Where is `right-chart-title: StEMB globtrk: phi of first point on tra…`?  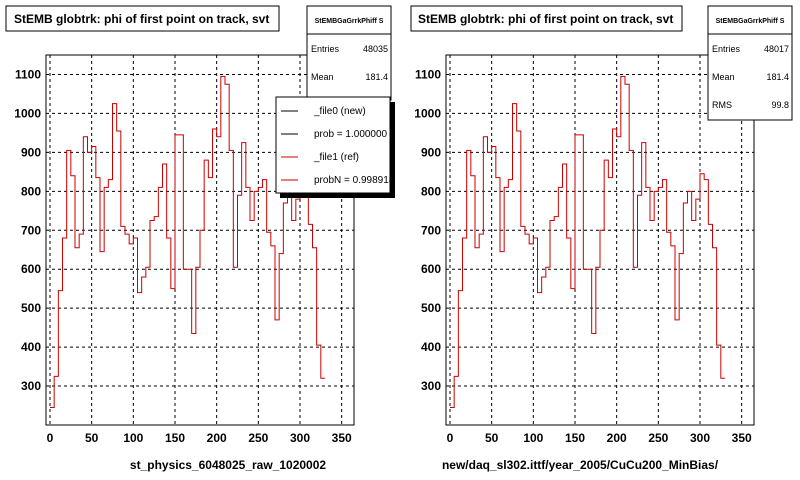 right-chart-title: StEMB globtrk: phi of first point on tra… is located at coordinates (545, 19).